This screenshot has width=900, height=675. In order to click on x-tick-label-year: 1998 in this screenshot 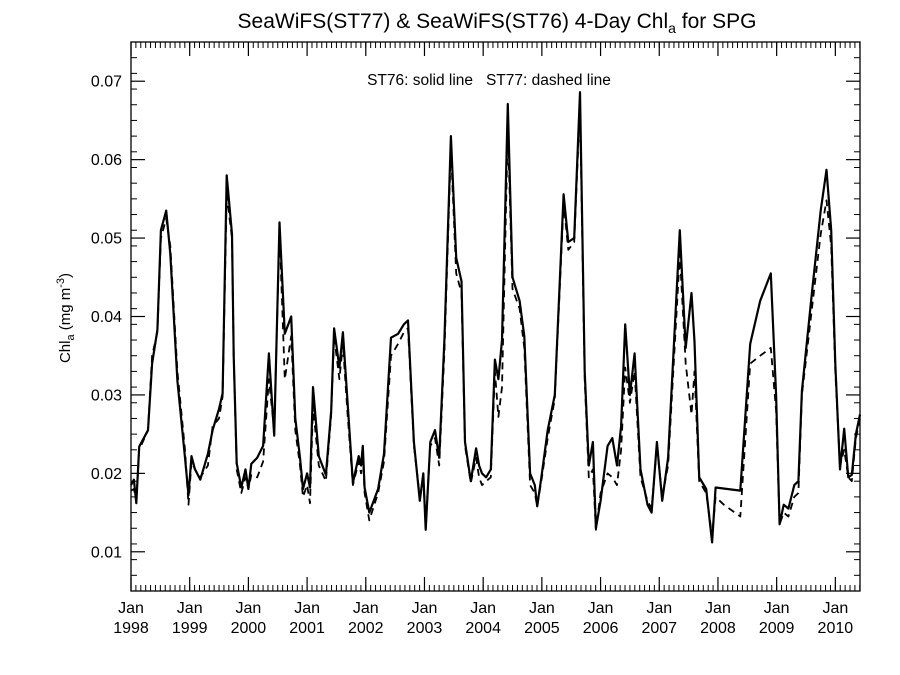, I will do `click(131, 628)`.